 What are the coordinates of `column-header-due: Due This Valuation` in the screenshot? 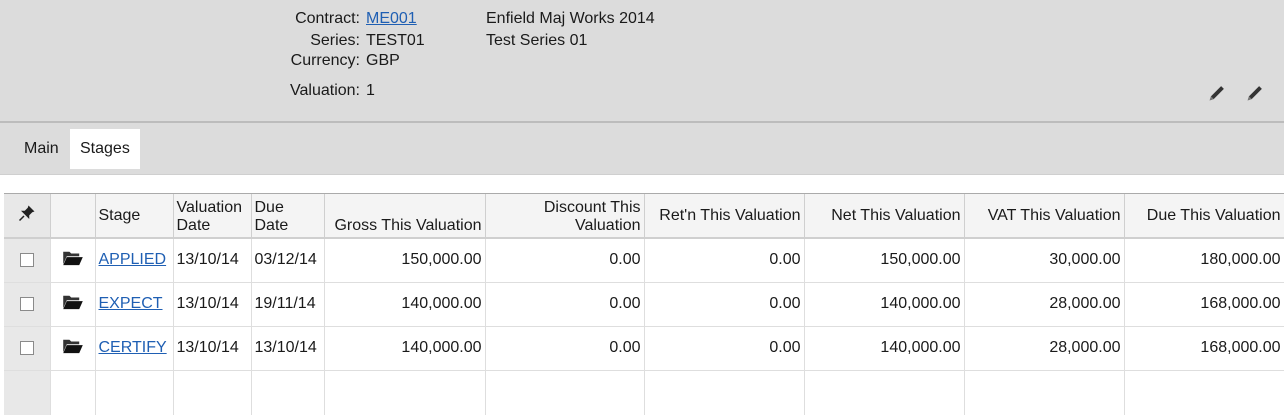 It's located at (1204, 216).